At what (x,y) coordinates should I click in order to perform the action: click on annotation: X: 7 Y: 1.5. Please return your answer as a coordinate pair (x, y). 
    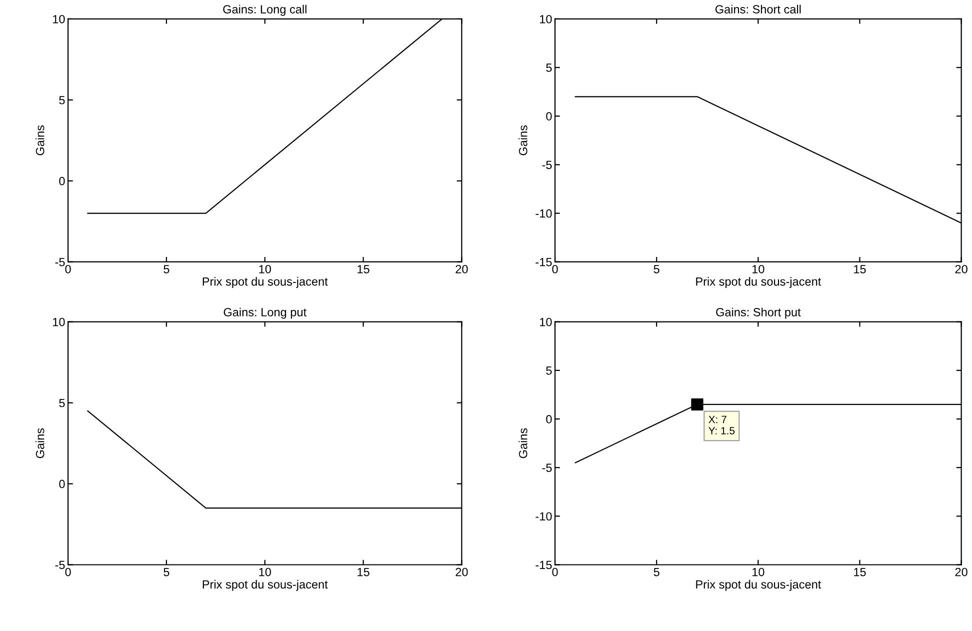
    Looking at the image, I should click on (721, 425).